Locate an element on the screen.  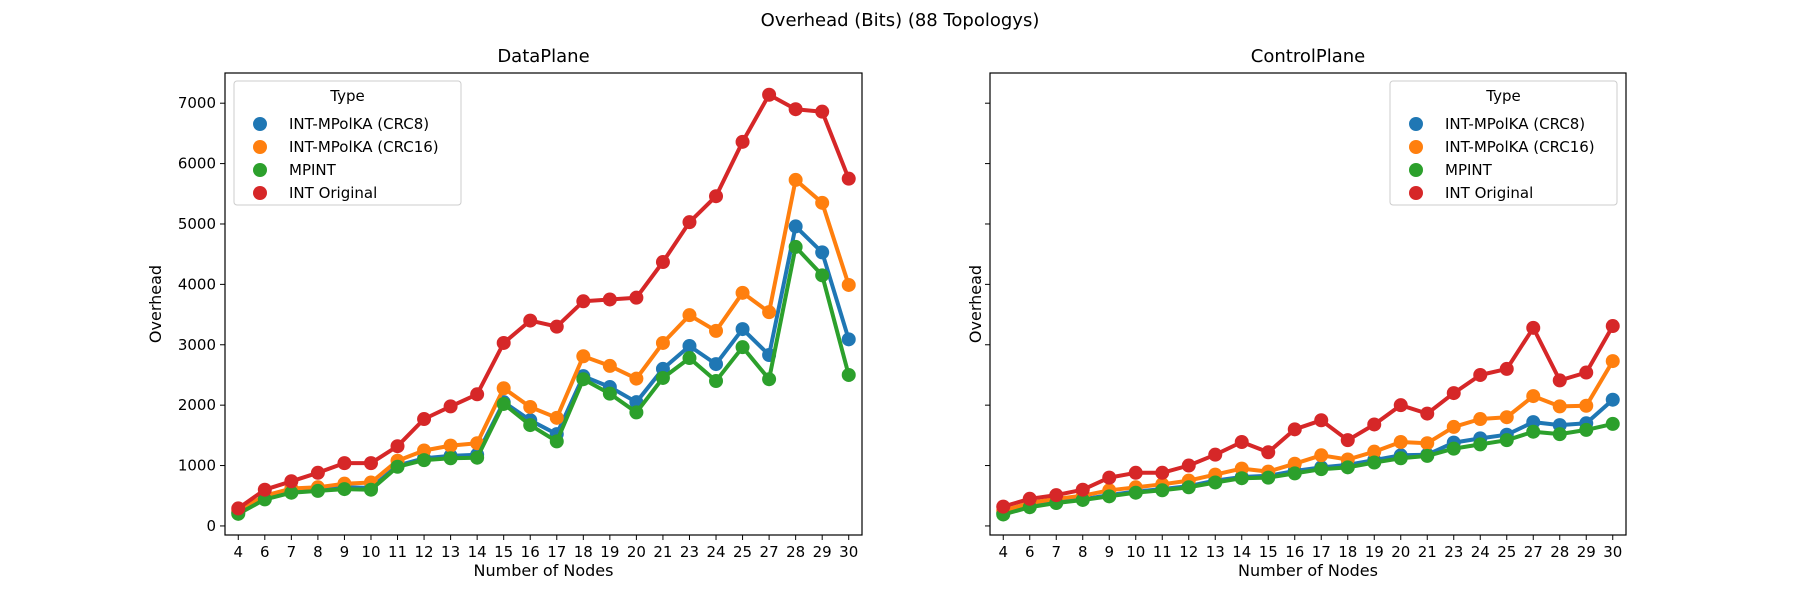
controlplane-legend-marker-int-mpolka-crc8- is located at coordinates (1416, 124).